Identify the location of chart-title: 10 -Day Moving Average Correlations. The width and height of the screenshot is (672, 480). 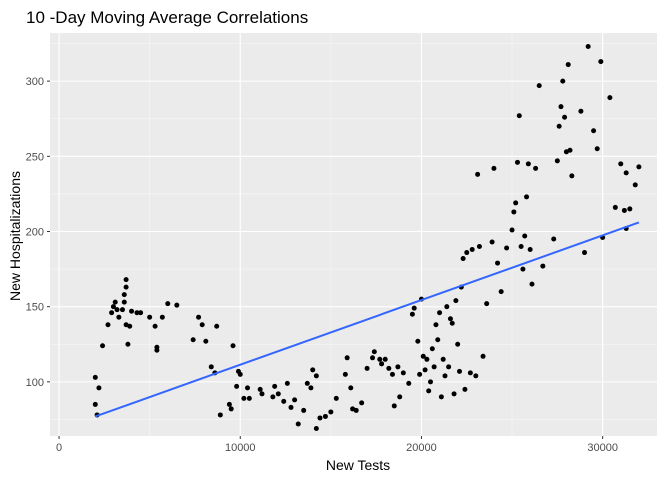
(167, 17).